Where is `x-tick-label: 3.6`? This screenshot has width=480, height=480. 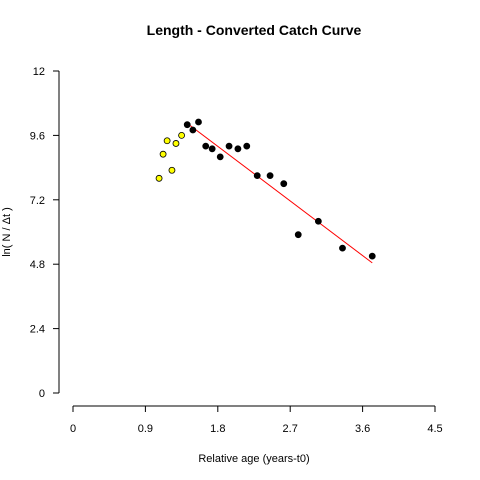
x-tick-label: 3.6 is located at coordinates (362, 429).